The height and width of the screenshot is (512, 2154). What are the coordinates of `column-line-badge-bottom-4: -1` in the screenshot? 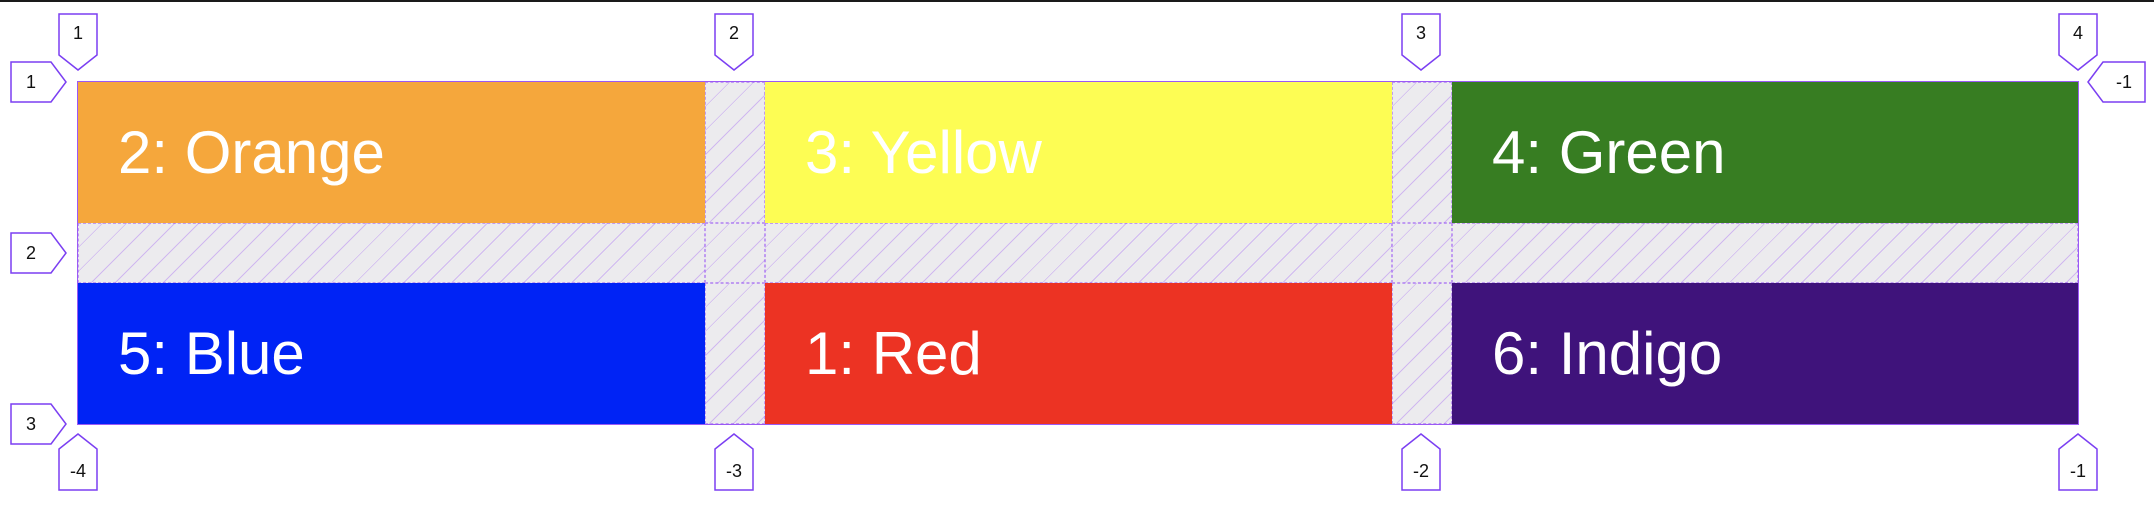 It's located at (2078, 462).